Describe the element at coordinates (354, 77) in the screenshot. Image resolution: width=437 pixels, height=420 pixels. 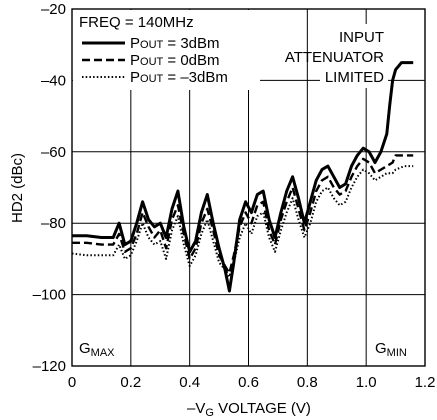
I see `annotation-input-line3: LIMITED` at that location.